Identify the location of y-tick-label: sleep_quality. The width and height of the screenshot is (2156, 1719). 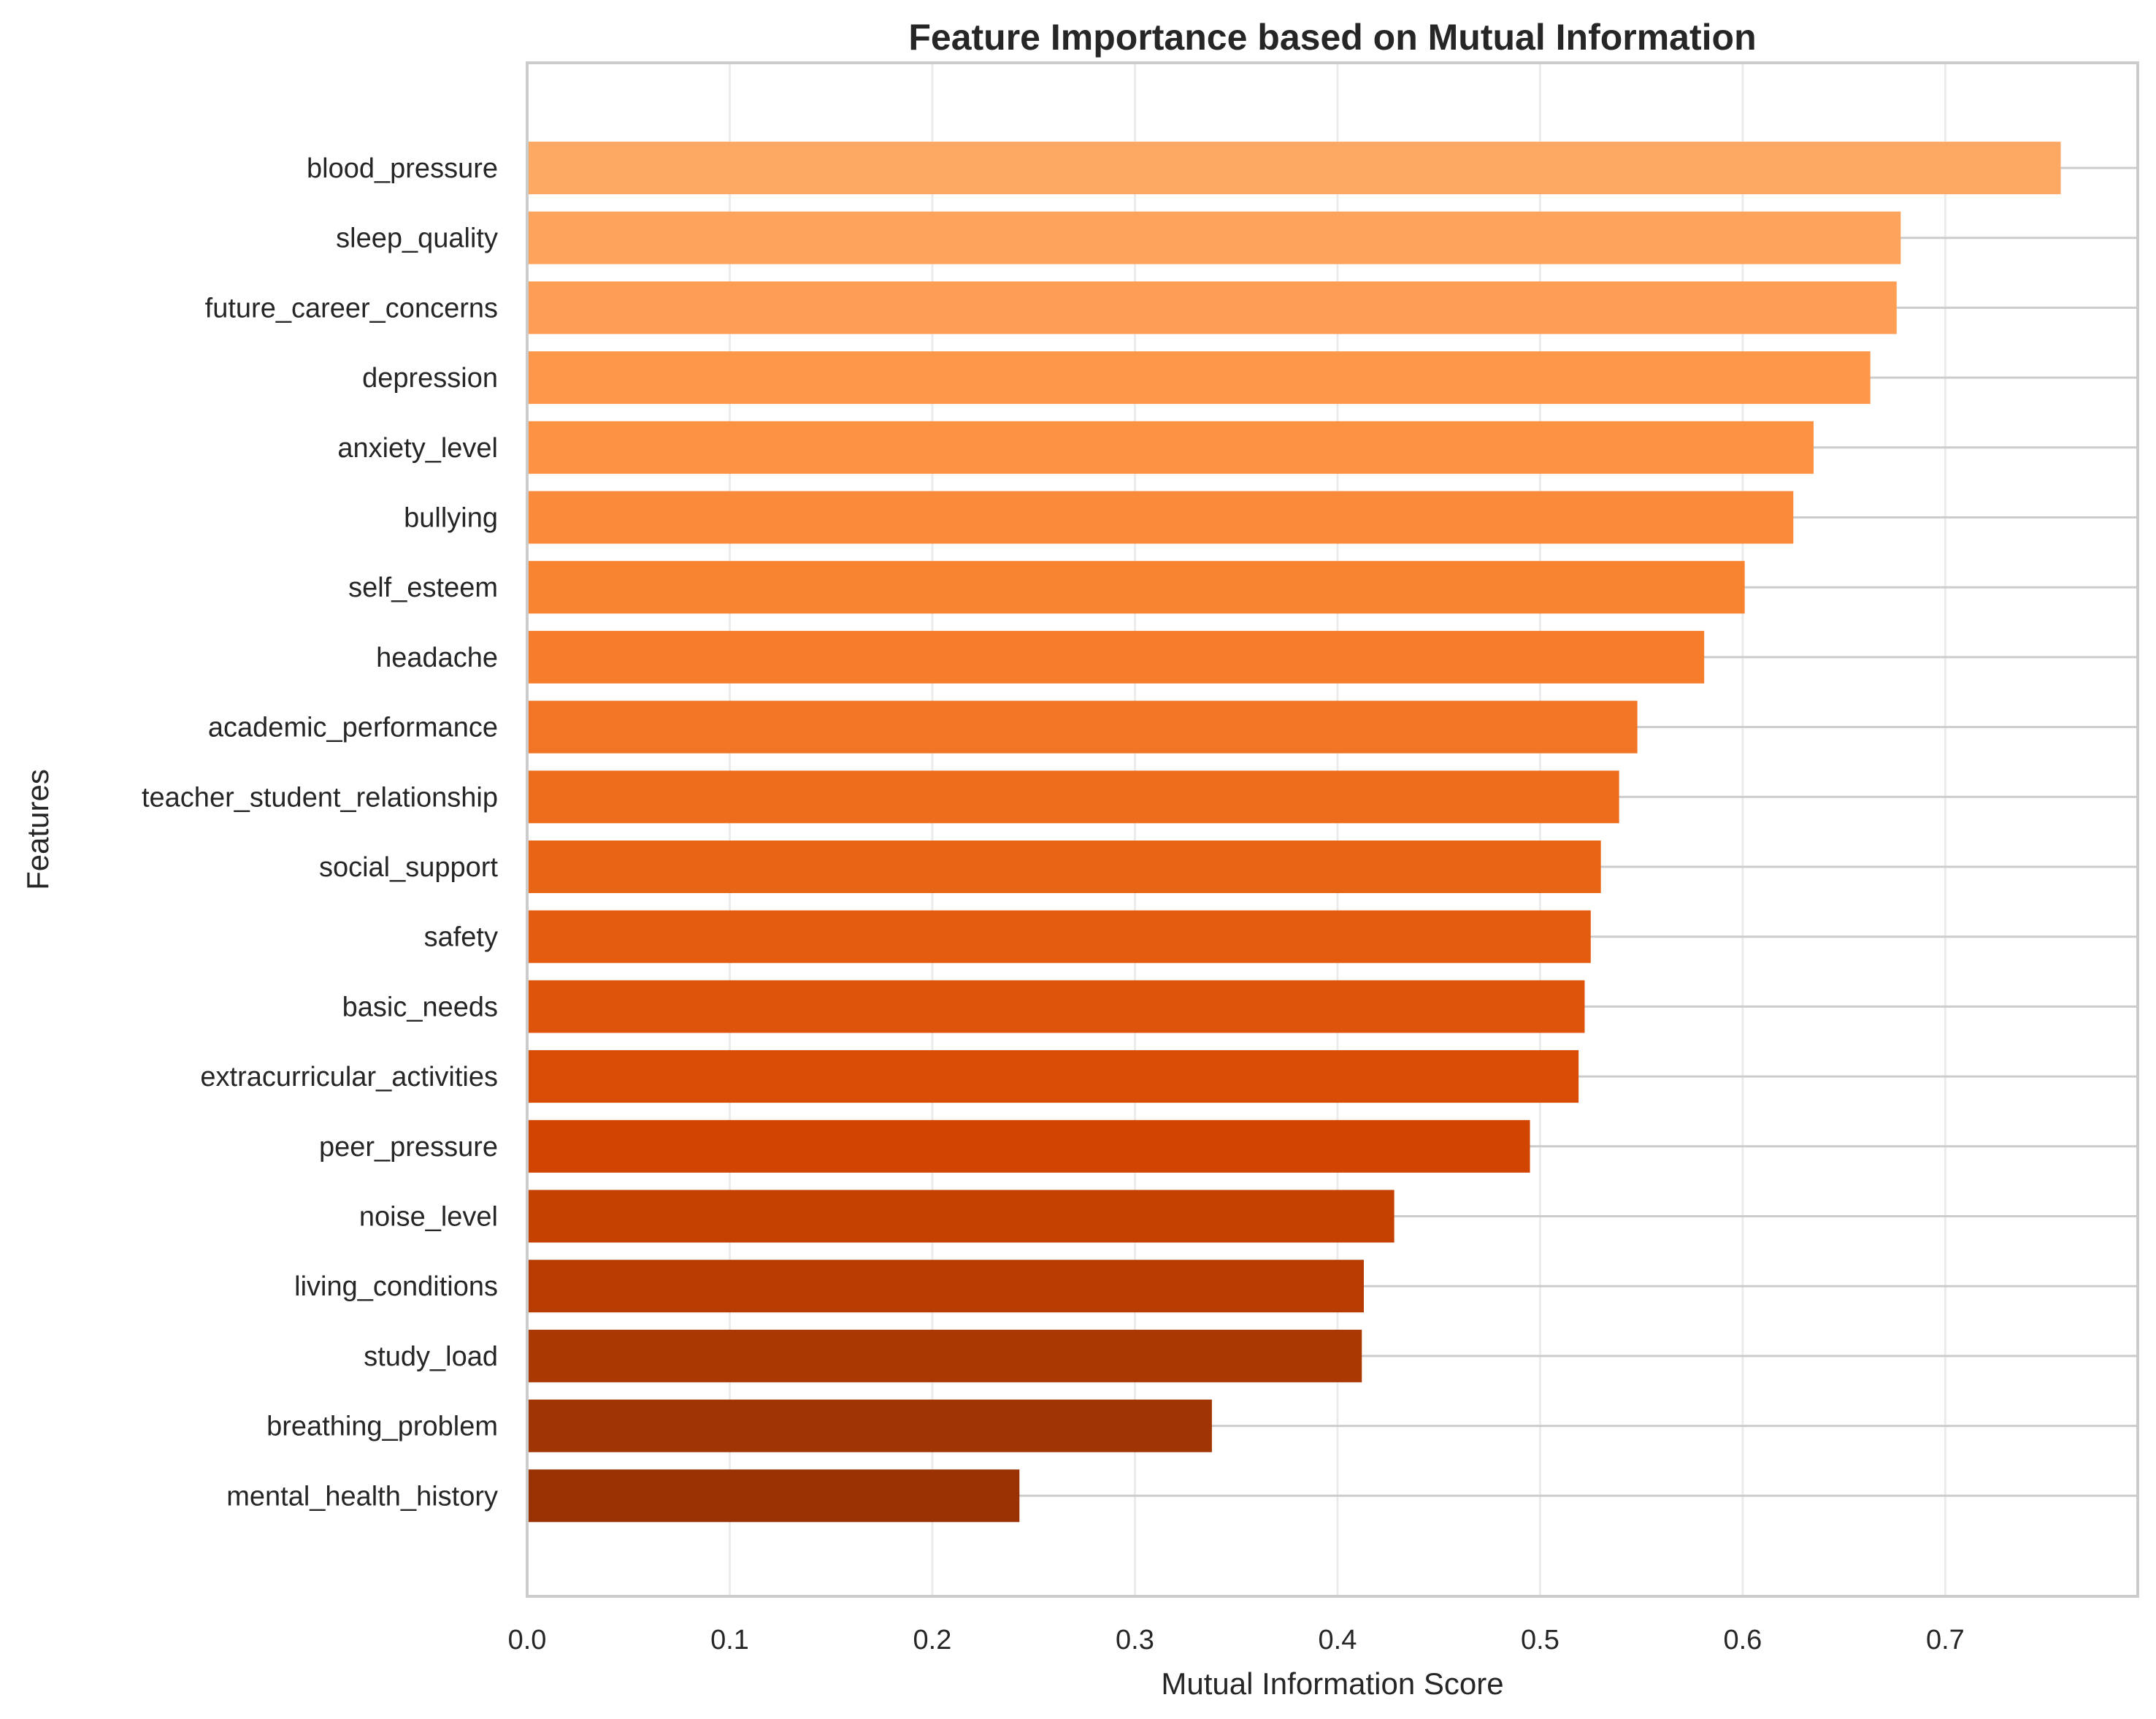
(417, 238).